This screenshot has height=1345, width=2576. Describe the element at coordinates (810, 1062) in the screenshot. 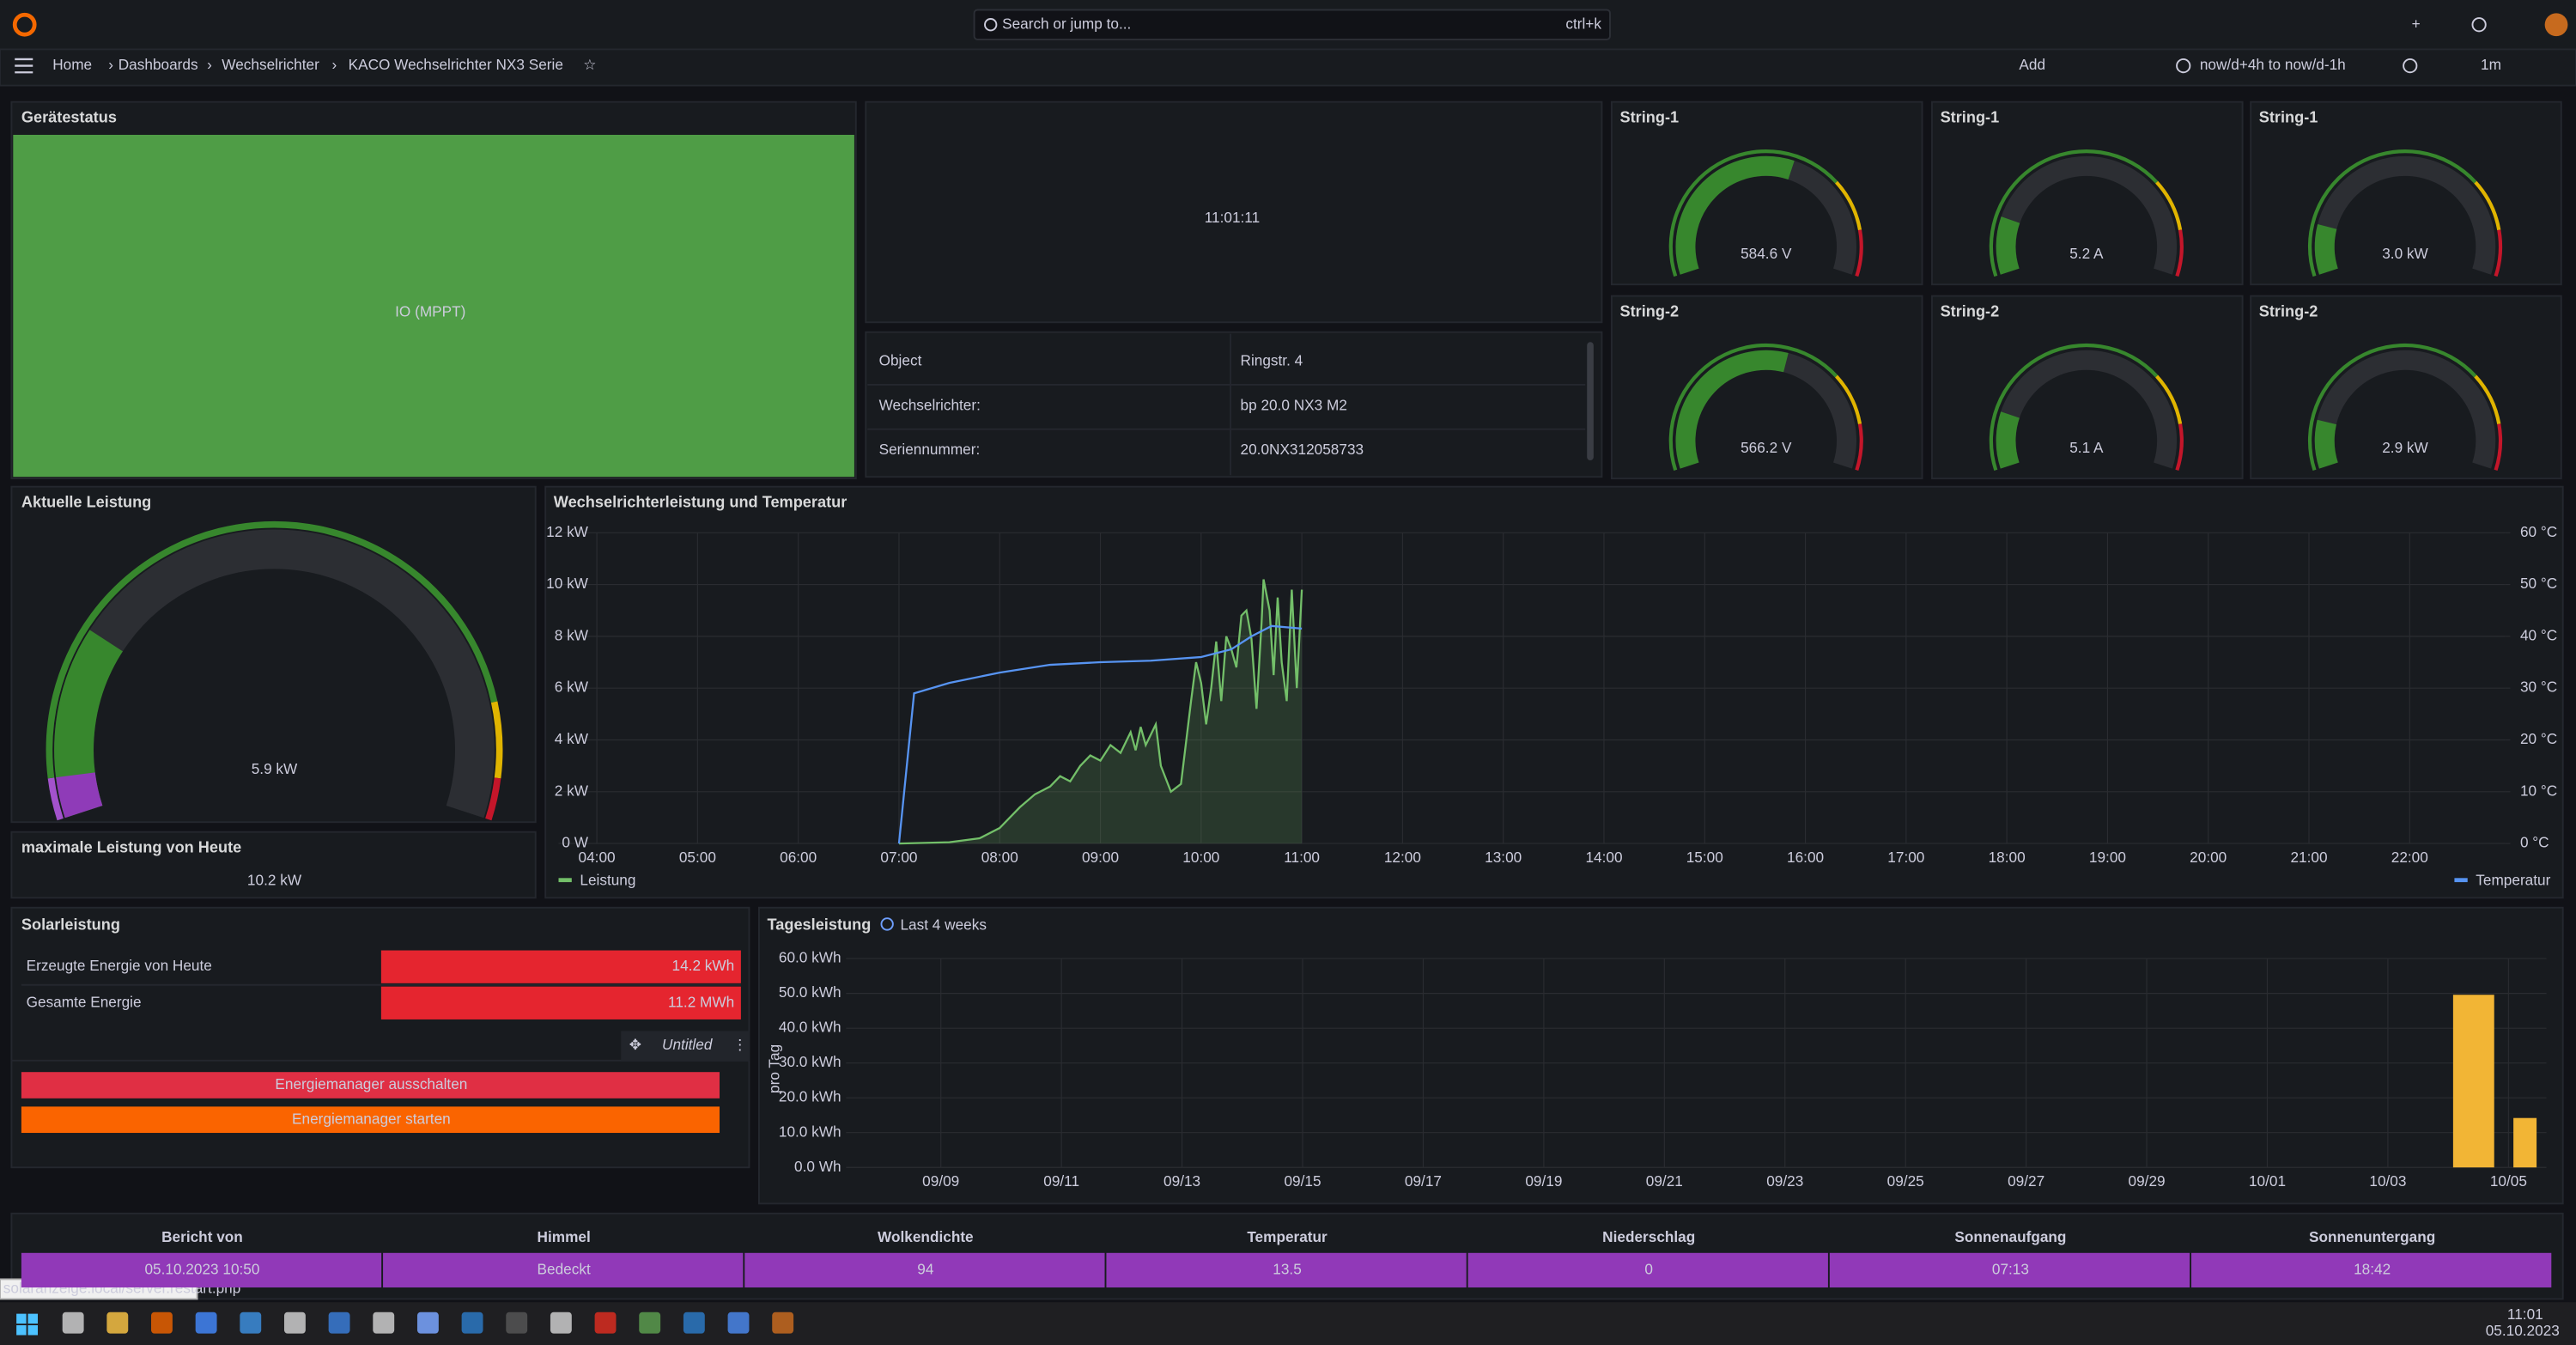

I see `y-tick-label: 30.0 kWh` at that location.